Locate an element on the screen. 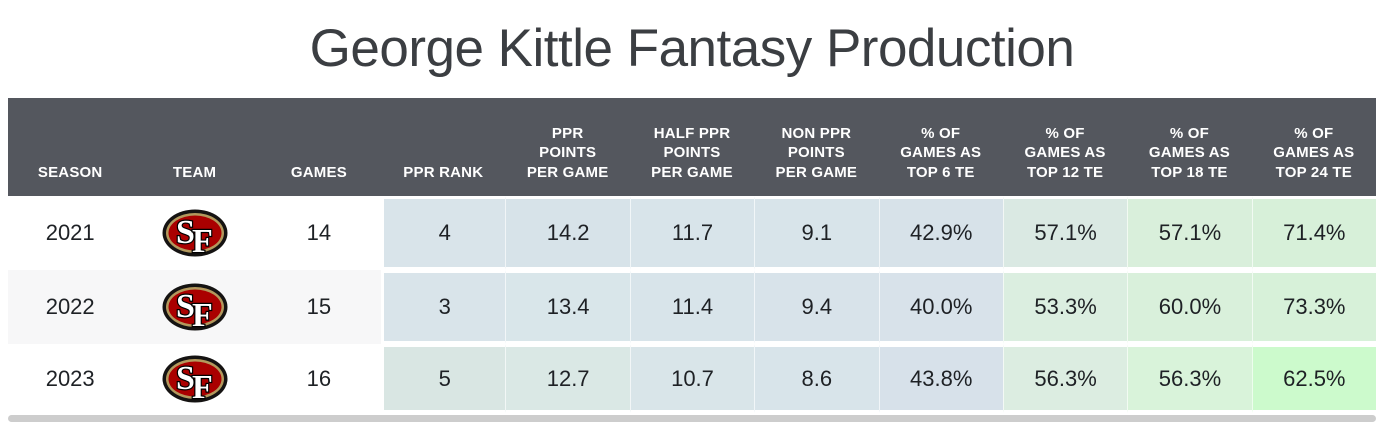  half-ppr-ppg-cell: 11.4 is located at coordinates (692, 307).